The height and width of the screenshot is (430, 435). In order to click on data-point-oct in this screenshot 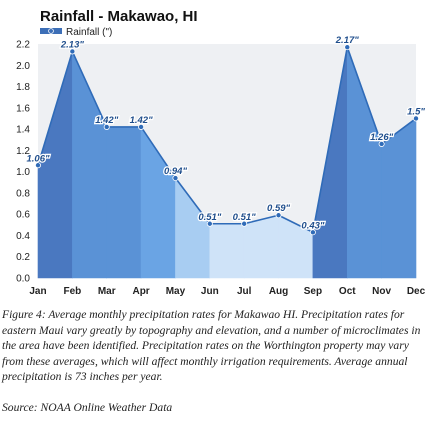, I will do `click(347, 47)`.